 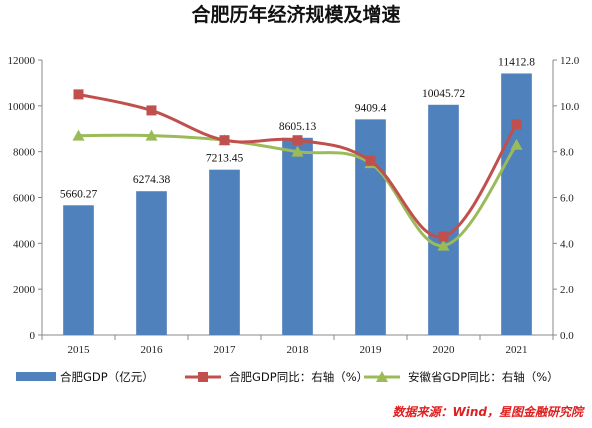 I want to click on bar-data-label: 8605.13, so click(x=298, y=127).